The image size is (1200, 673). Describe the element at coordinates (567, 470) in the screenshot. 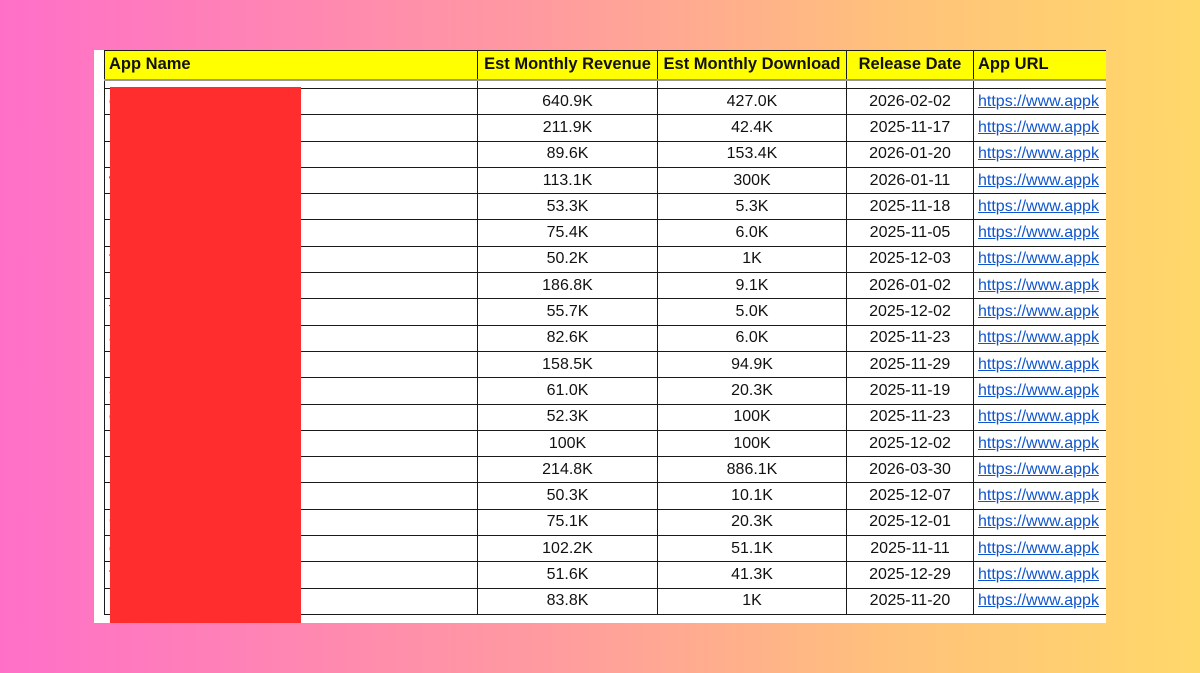

I see `revenue-cell: 214.8K` at that location.